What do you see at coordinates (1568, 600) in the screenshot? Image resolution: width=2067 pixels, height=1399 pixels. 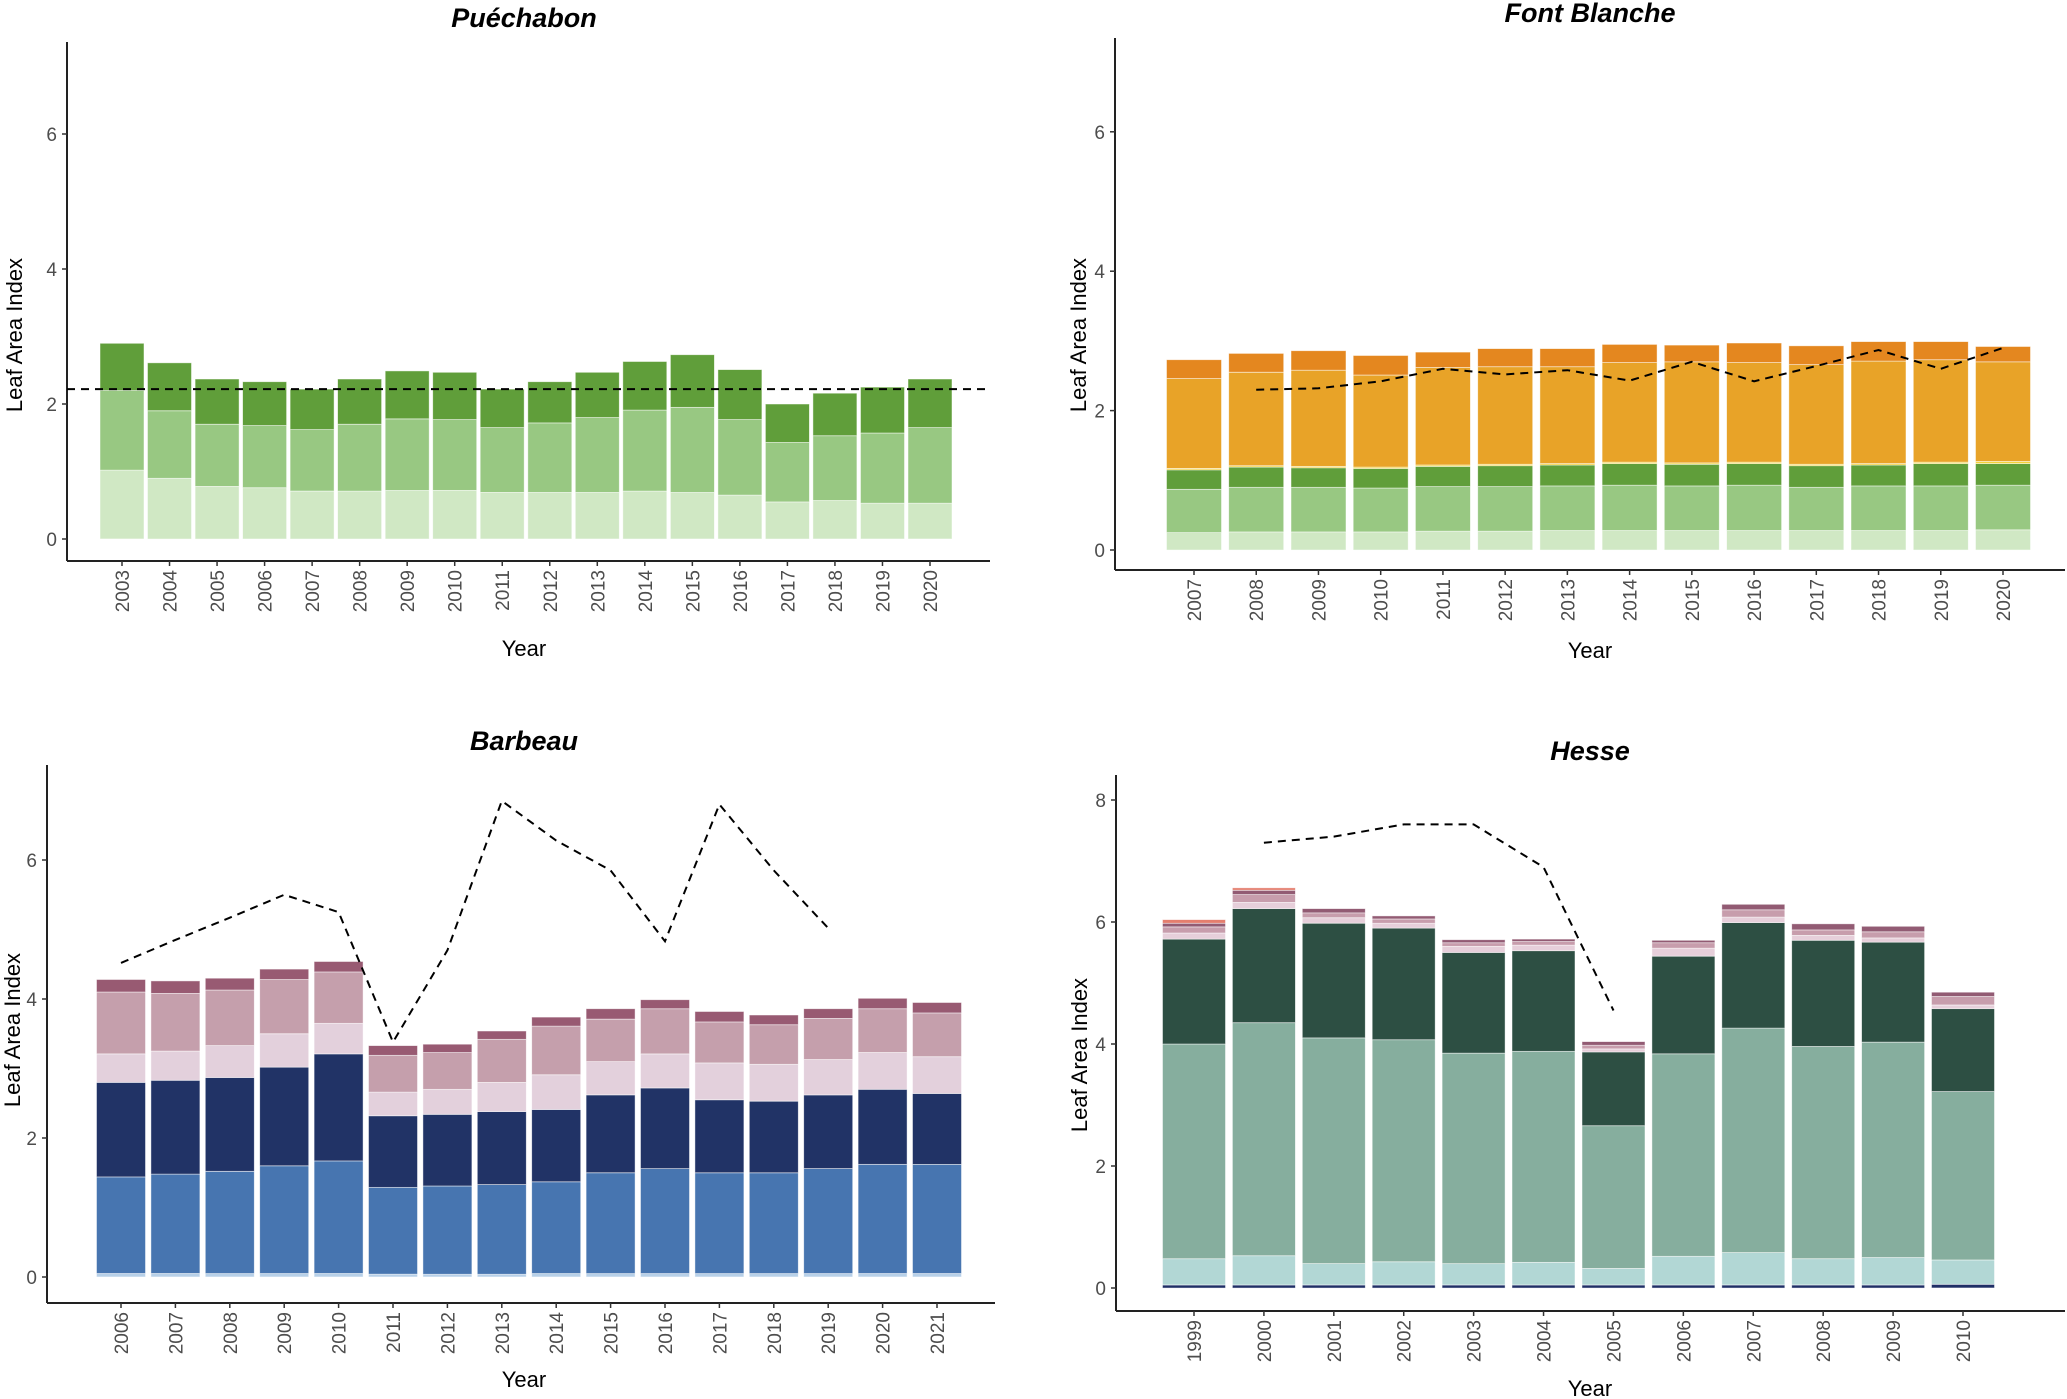 I see `x-tick-label: 2013` at bounding box center [1568, 600].